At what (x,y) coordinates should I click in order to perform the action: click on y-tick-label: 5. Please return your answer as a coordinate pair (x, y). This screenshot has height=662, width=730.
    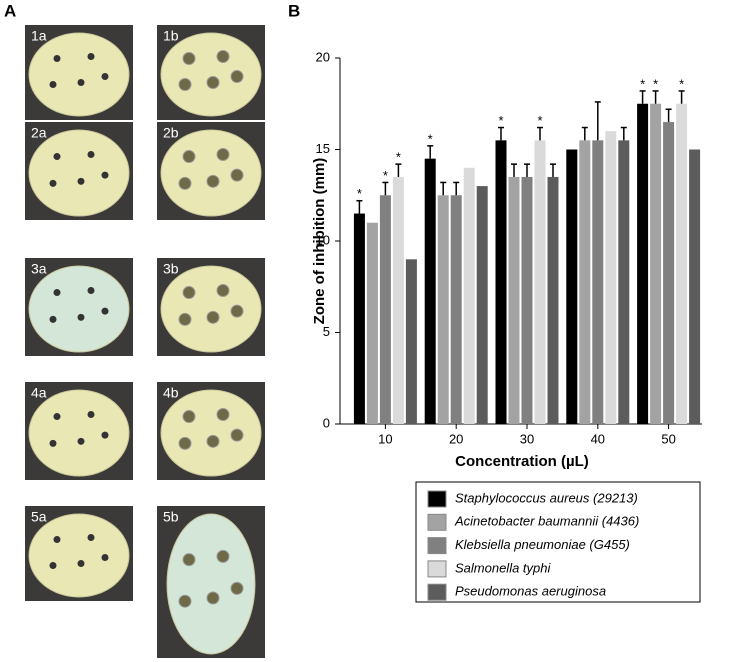
    Looking at the image, I should click on (326, 331).